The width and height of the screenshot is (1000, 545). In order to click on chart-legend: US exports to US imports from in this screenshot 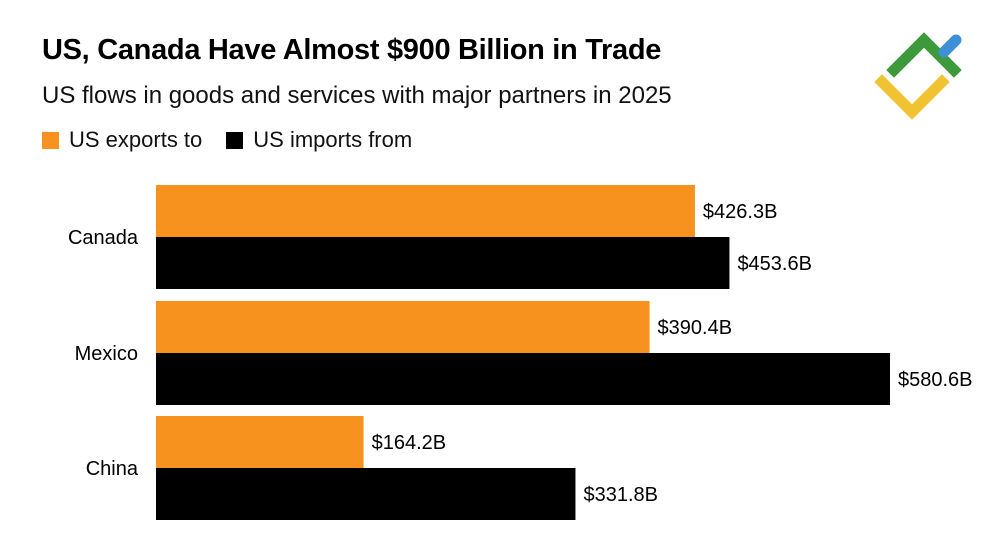, I will do `click(239, 140)`.